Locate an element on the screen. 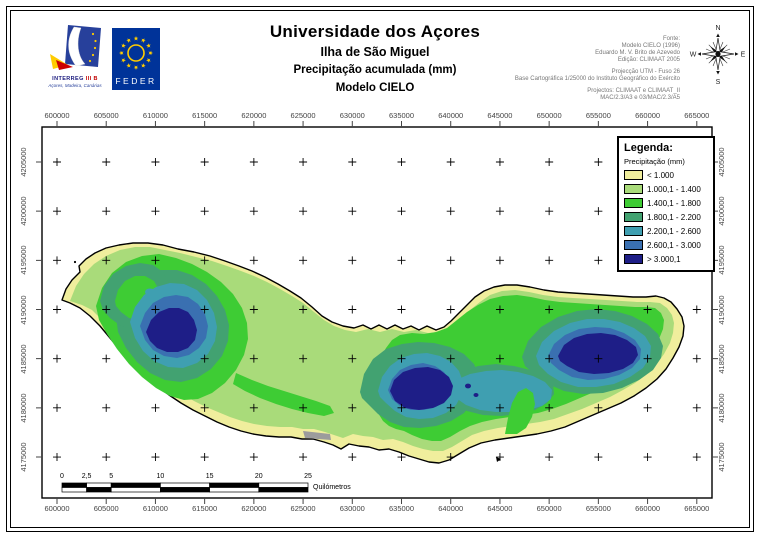  compass-west-label: W is located at coordinates (693, 55).